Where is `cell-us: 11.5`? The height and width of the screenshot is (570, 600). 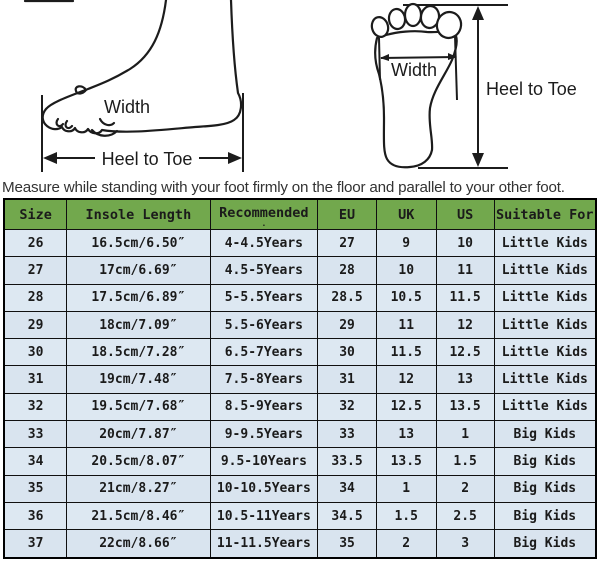 cell-us: 11.5 is located at coordinates (465, 297).